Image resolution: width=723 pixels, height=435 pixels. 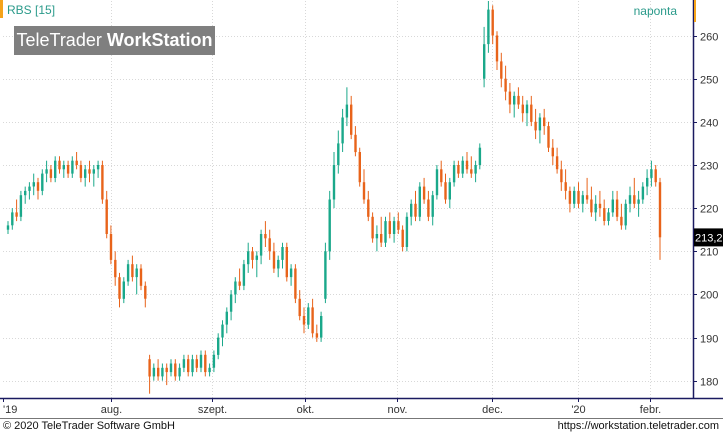 I want to click on symbol-label: RBS [15], so click(x=31, y=10).